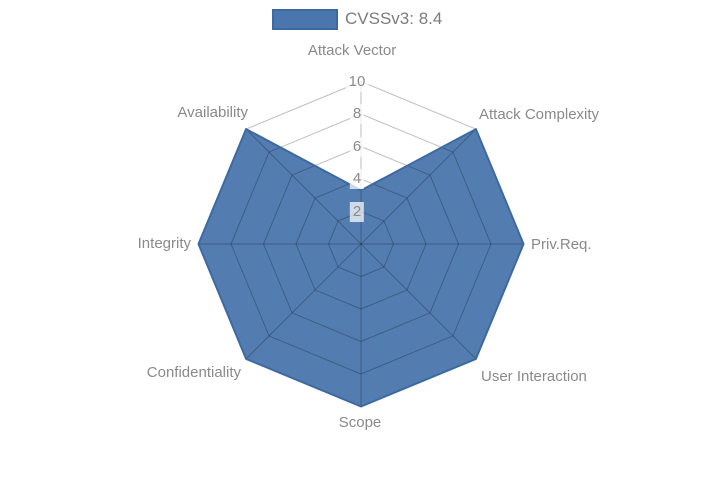 The width and height of the screenshot is (720, 504). What do you see at coordinates (193, 372) in the screenshot?
I see `axis-label-confidentiality: Confidentiality` at bounding box center [193, 372].